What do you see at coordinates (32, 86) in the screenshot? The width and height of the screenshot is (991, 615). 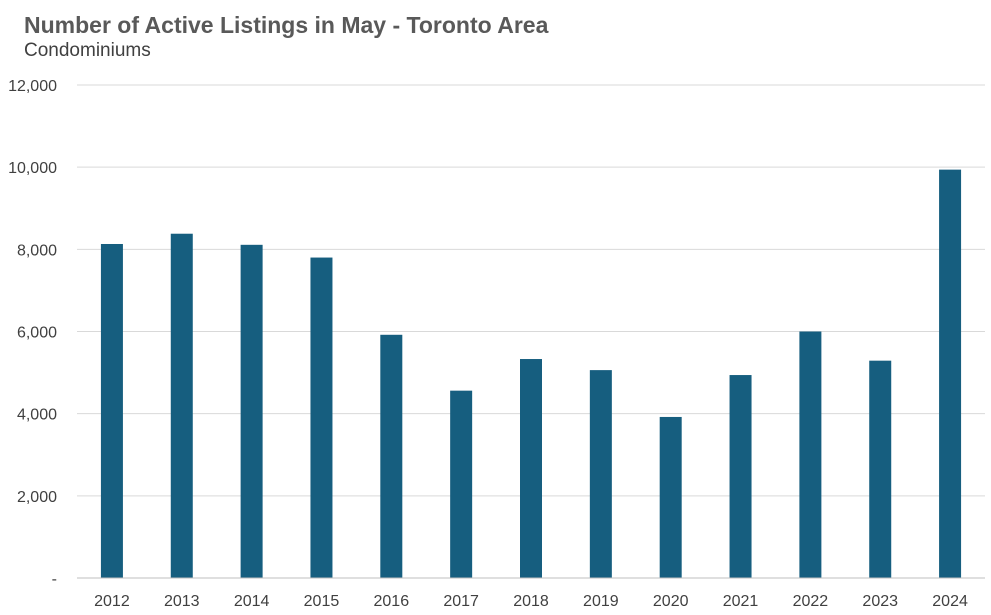 I see `y-tick-label: 12,000` at bounding box center [32, 86].